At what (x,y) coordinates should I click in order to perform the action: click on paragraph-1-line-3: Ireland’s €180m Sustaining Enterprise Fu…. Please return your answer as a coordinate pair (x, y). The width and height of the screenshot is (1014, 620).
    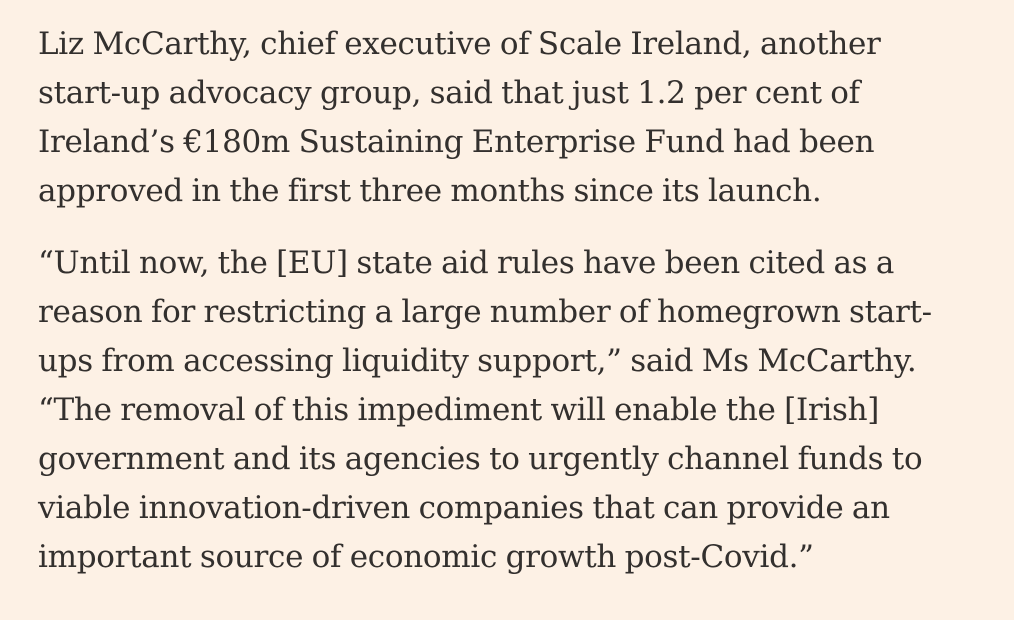
    Looking at the image, I should click on (456, 142).